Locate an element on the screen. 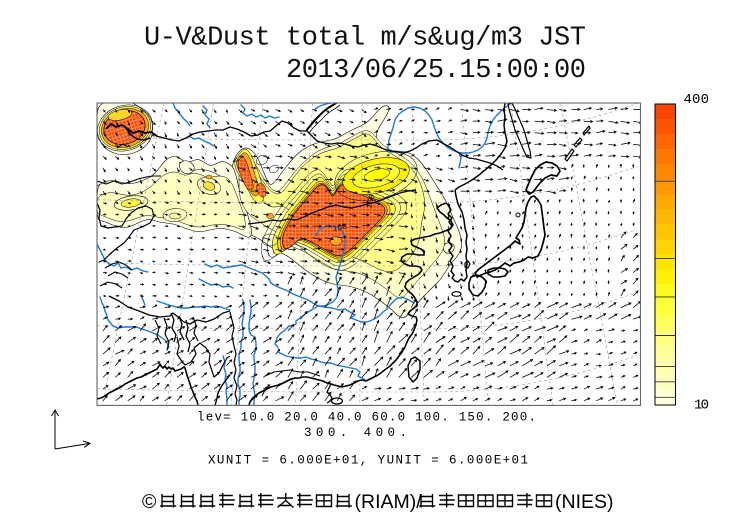 Image resolution: width=752 pixels, height=532 pixels. svg-text: 400 is located at coordinates (697, 100).